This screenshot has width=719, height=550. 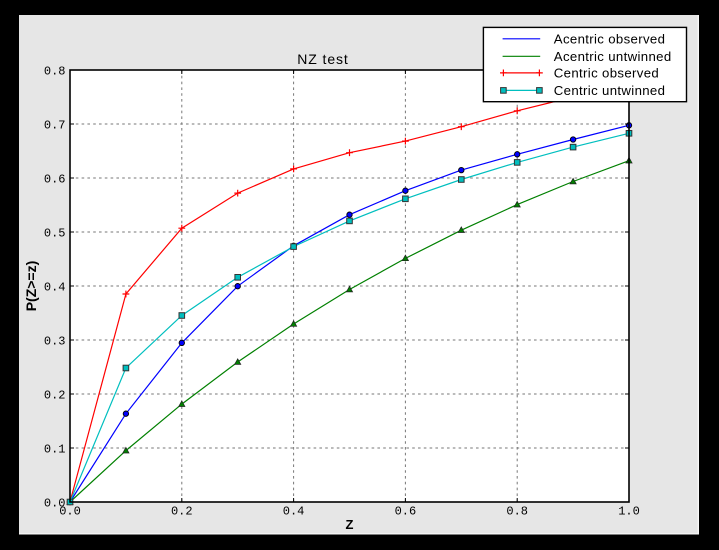 I want to click on svg-text: NZ test, so click(x=322, y=59).